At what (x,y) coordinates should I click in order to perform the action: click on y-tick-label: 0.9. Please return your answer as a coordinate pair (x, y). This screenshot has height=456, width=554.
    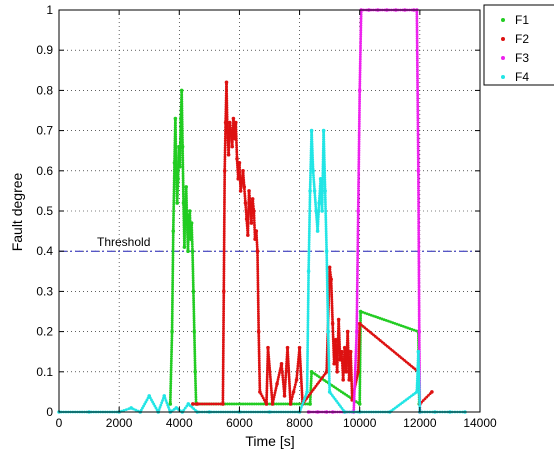
    Looking at the image, I should click on (44, 50).